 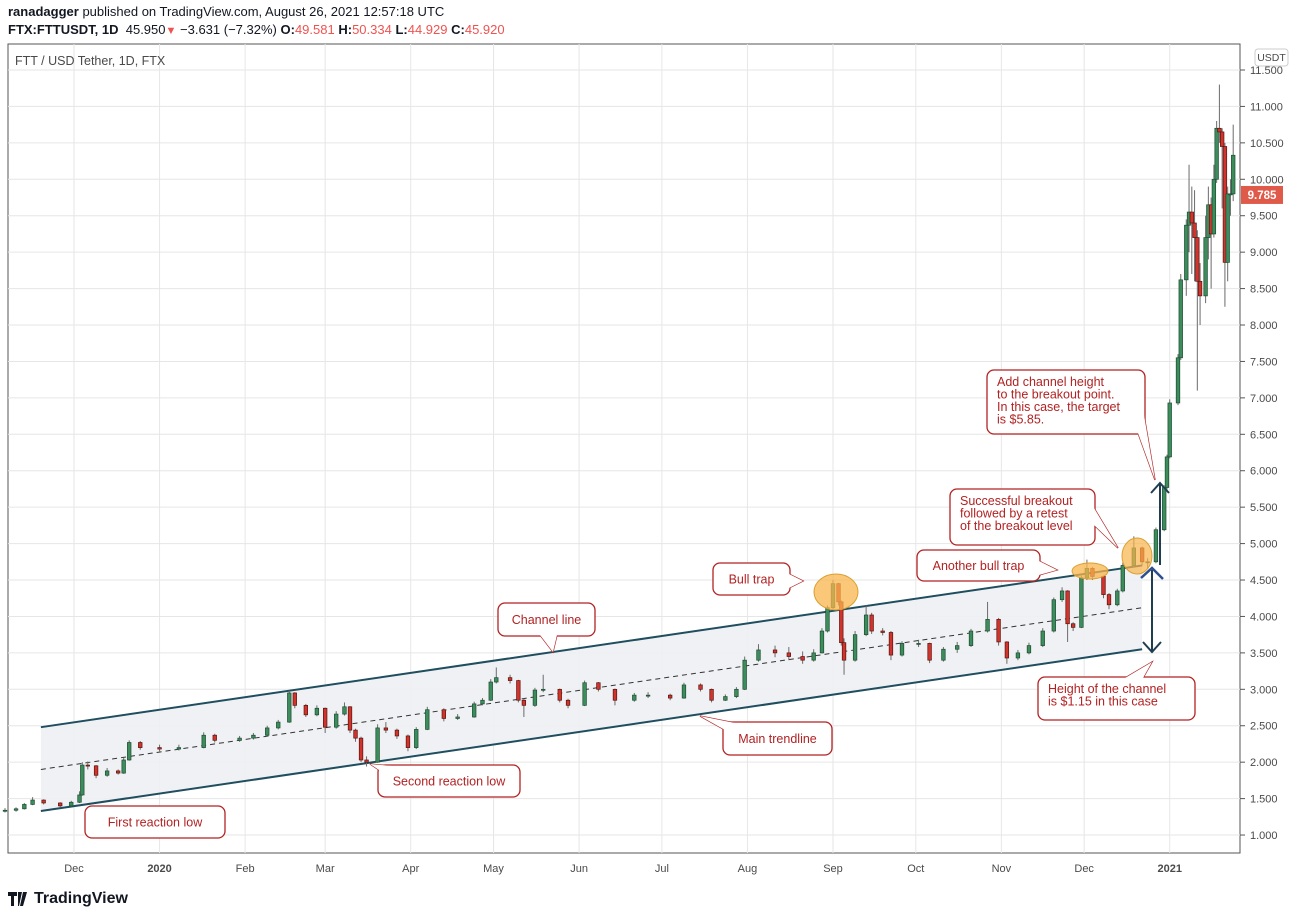 I want to click on x-tick-label: Aug, so click(x=748, y=869).